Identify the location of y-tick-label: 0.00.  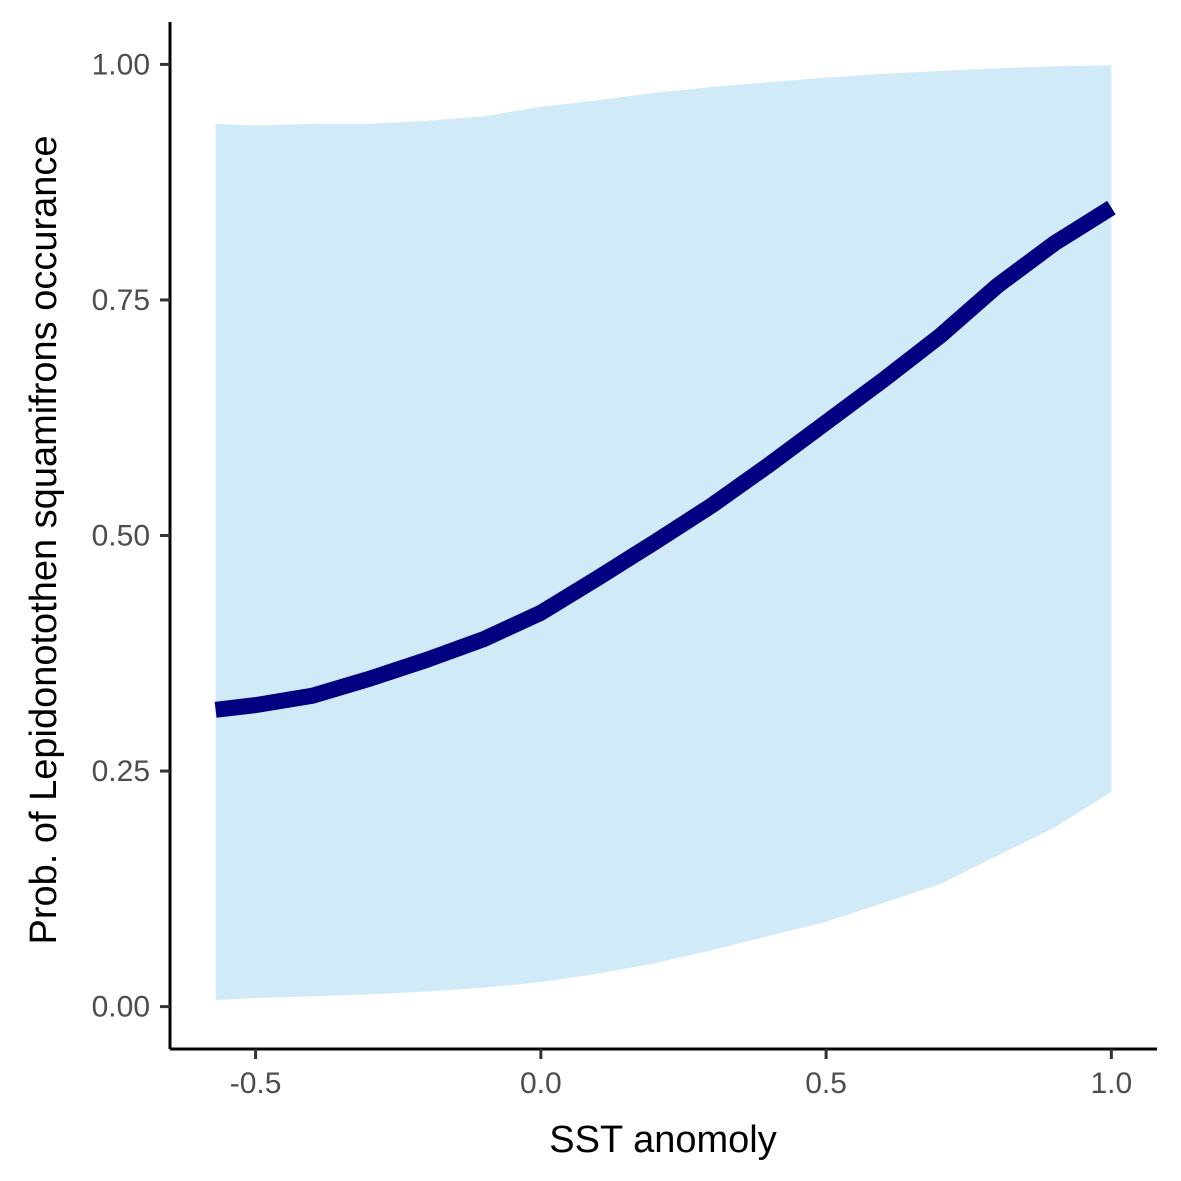
(121, 1007).